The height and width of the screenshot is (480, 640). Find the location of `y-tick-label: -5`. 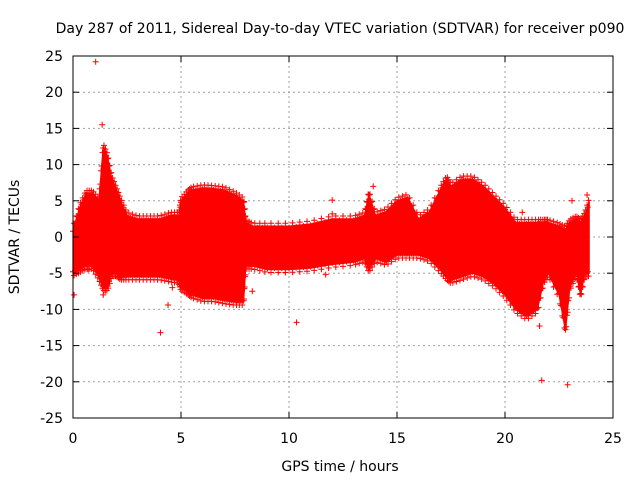

y-tick-label: -5 is located at coordinates (56, 274).